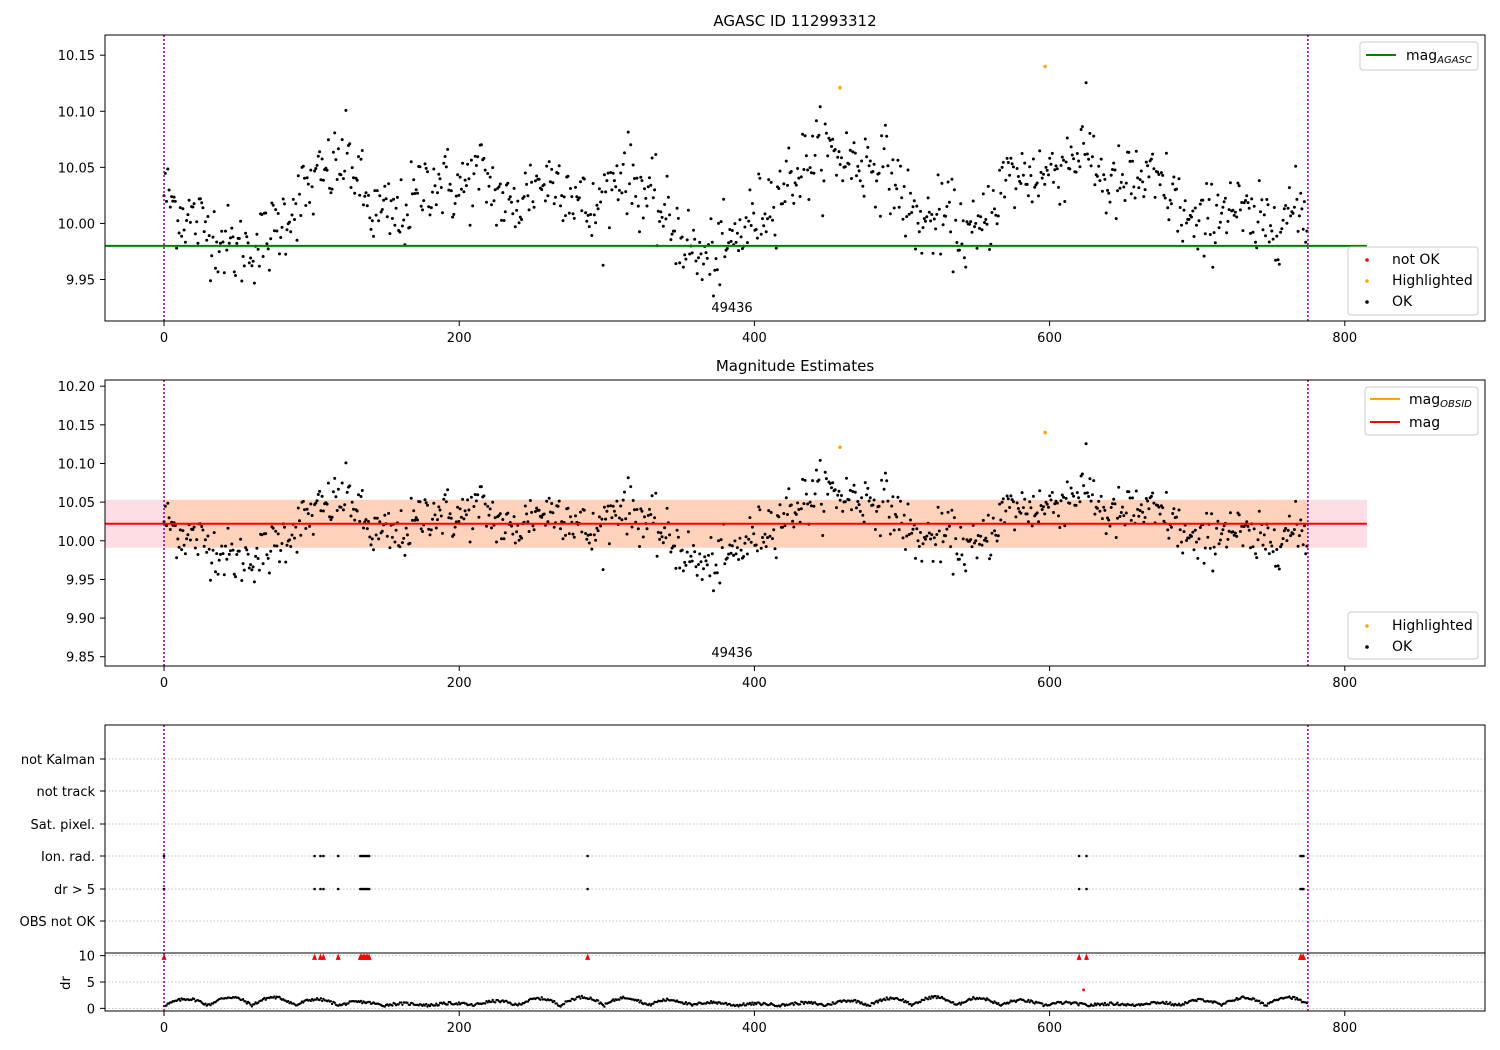 Image resolution: width=1500 pixels, height=1050 pixels. Describe the element at coordinates (76, 503) in the screenshot. I see `y-tick-label: 10.05` at that location.